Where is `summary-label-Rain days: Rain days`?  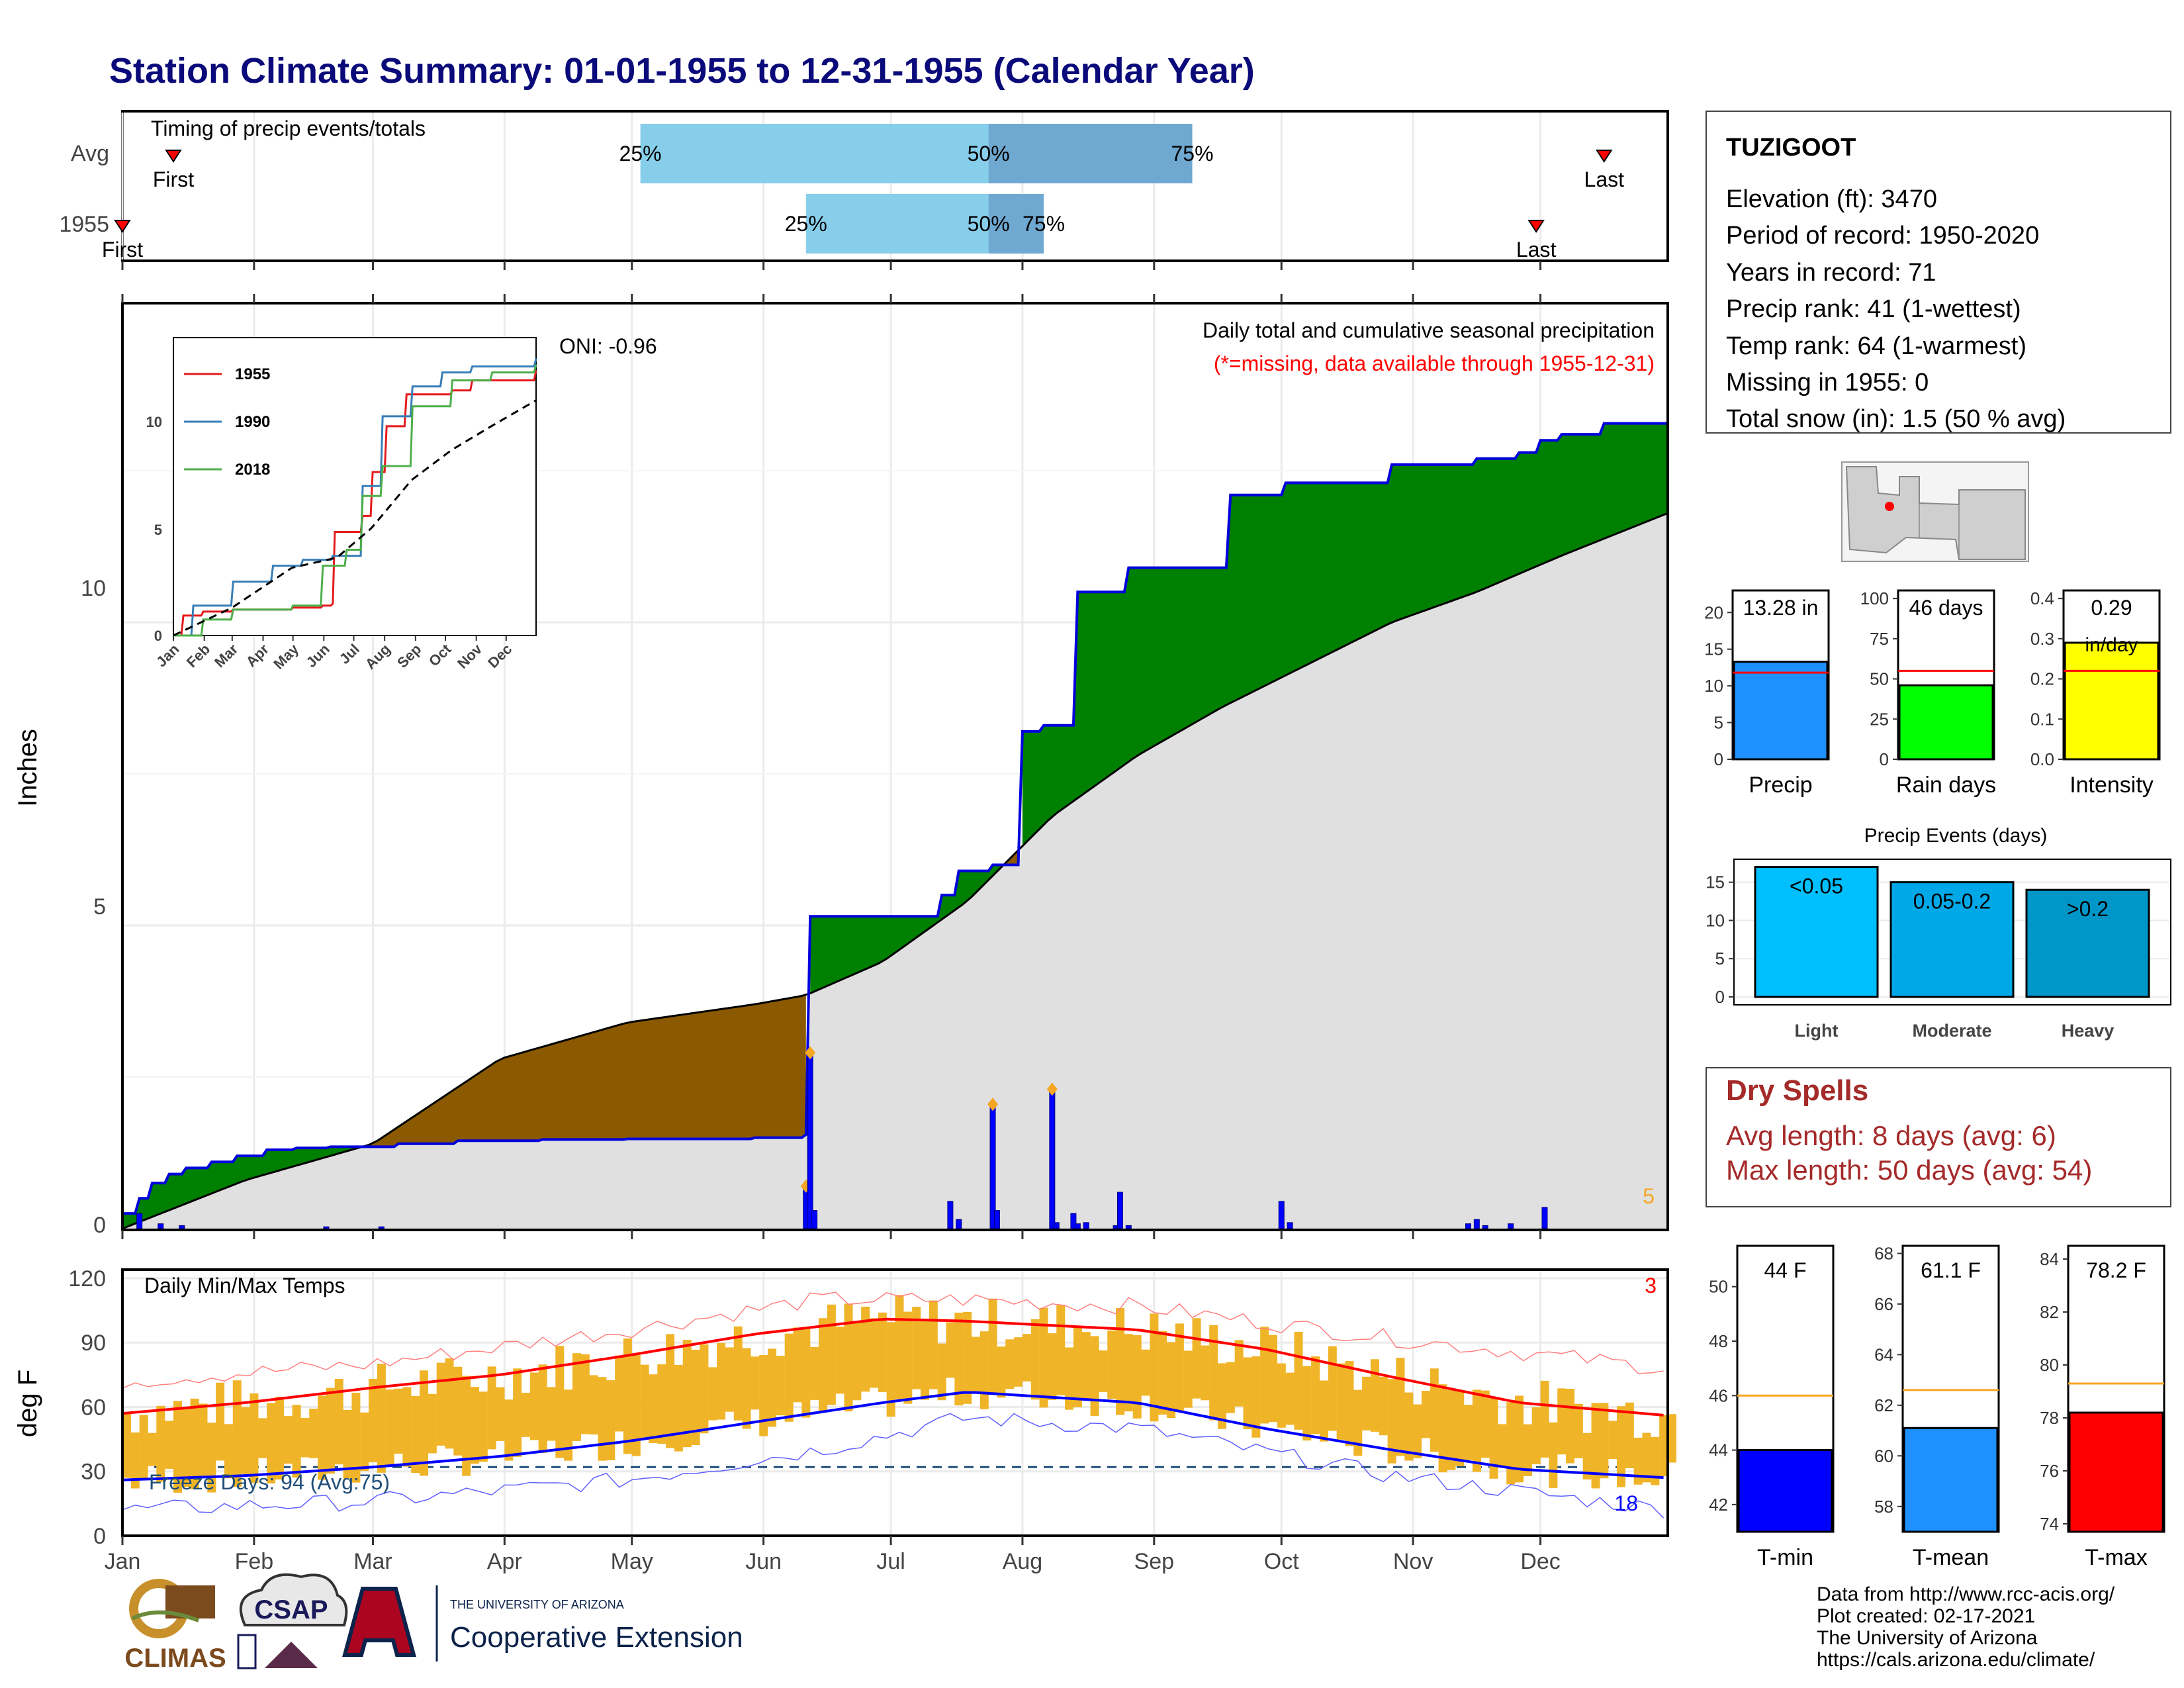 summary-label-Rain days: Rain days is located at coordinates (1946, 785).